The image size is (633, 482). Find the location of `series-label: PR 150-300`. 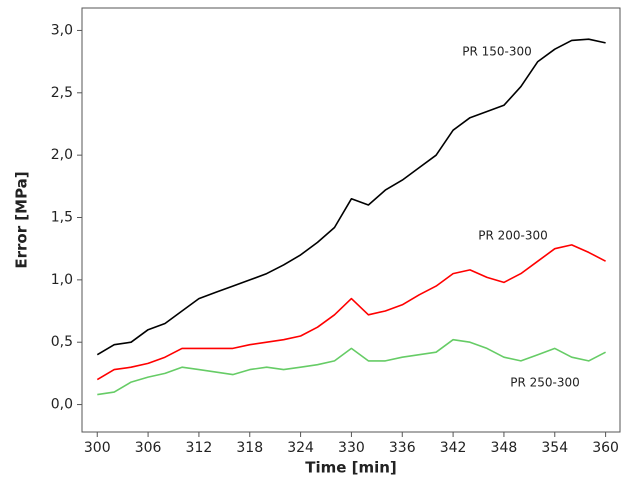

series-label: PR 150-300 is located at coordinates (497, 52).